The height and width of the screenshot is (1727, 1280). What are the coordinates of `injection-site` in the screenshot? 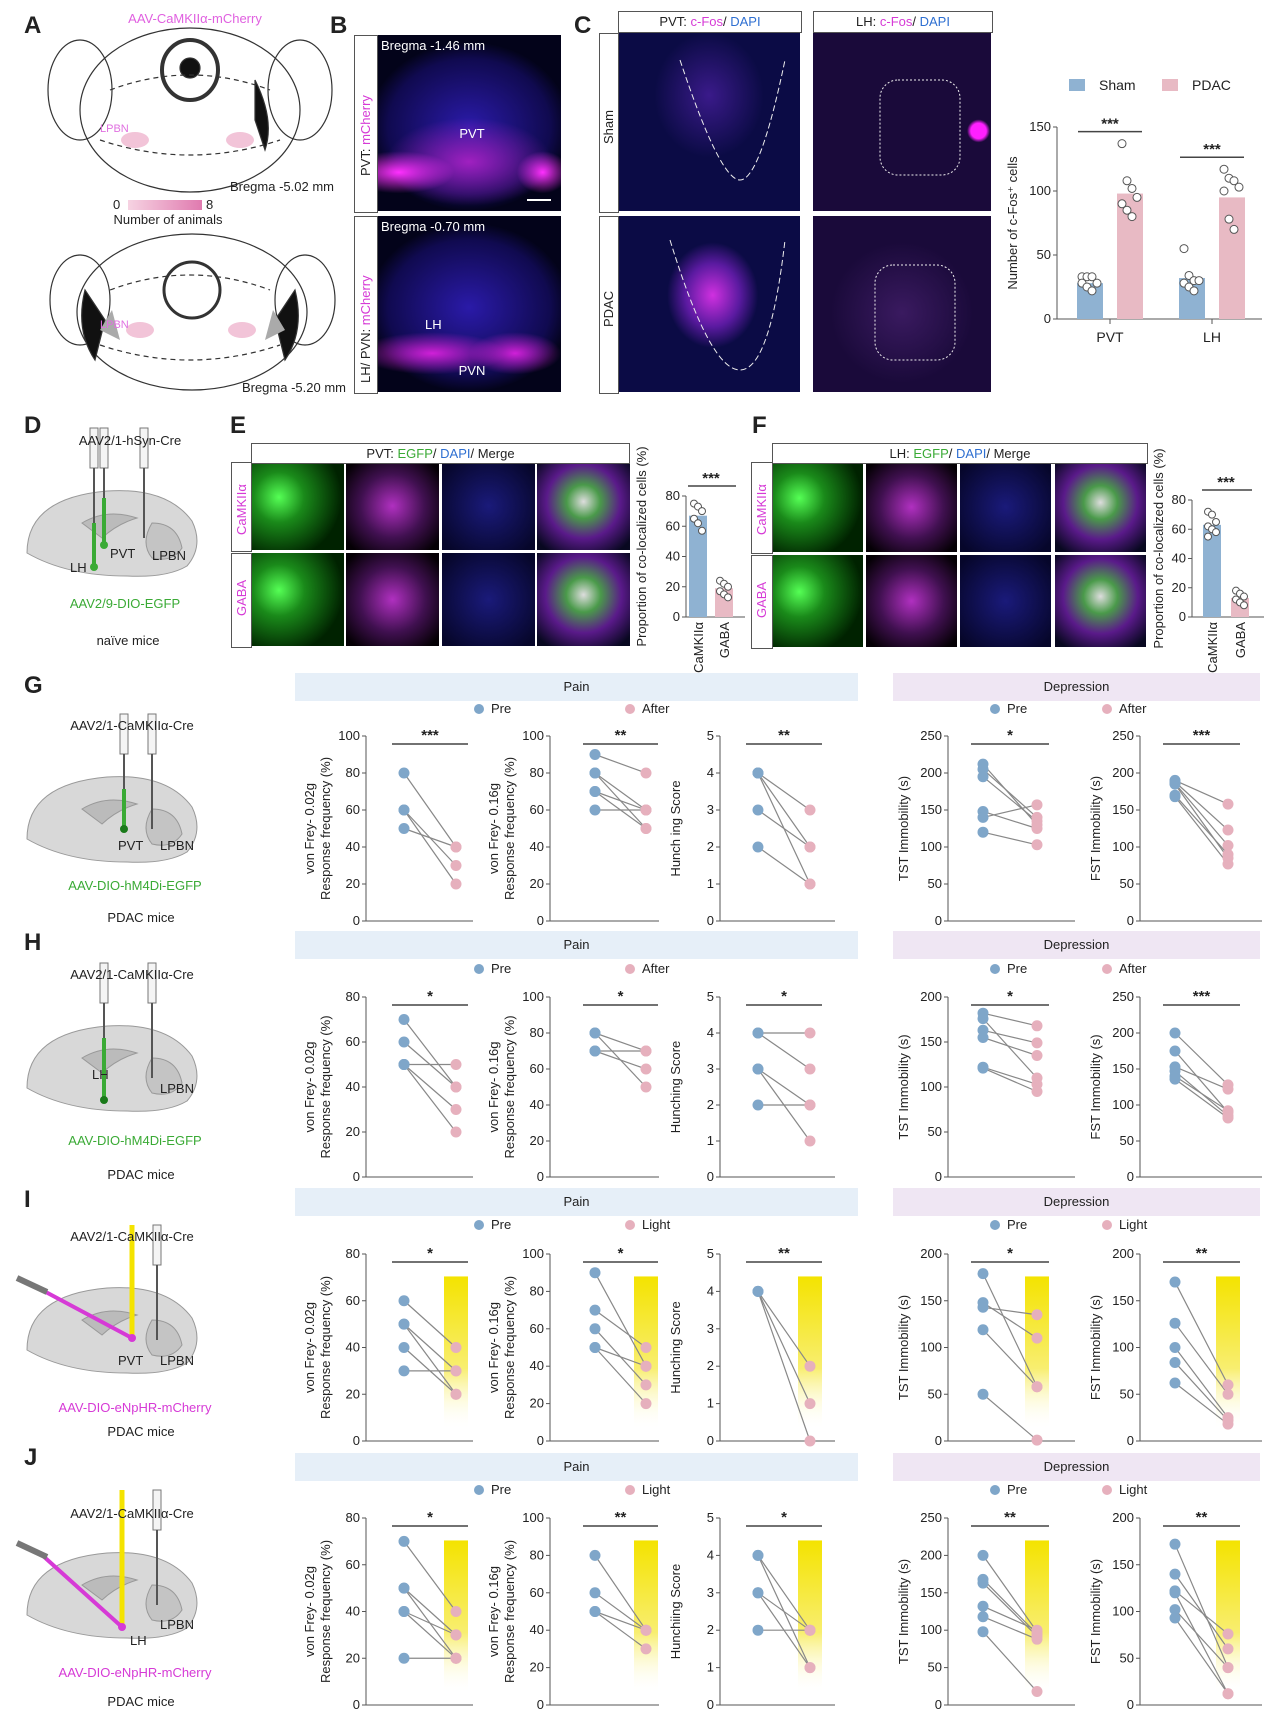 It's located at (94, 567).